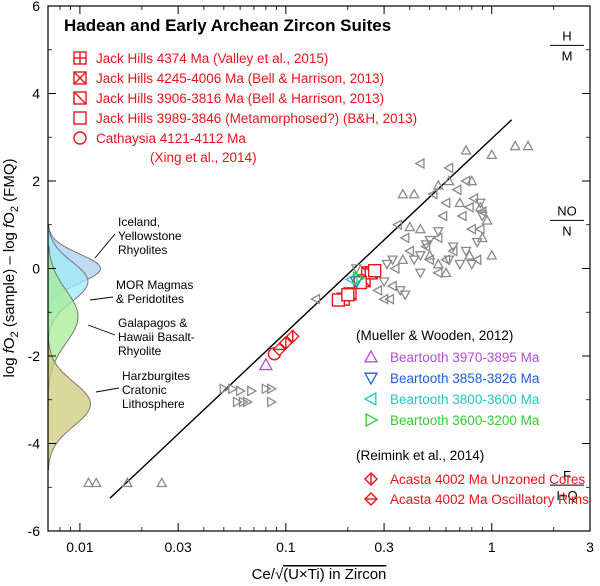 The image size is (600, 586). I want to click on y-axis-label-part-5: f, so click(9, 225).